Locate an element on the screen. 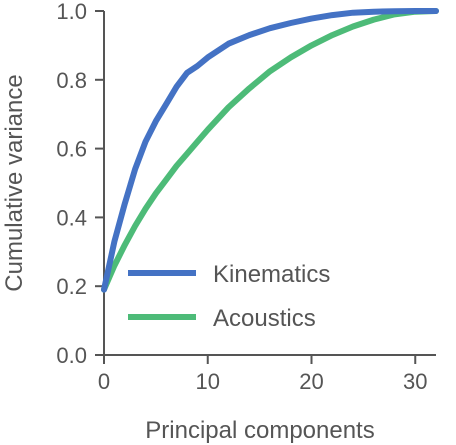  y-tick-label: 0.2 is located at coordinates (71, 286).